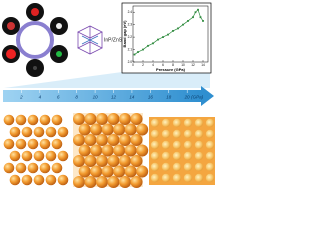 Image resolution: width=320 pixels, height=240 pixels. Describe the element at coordinates (171, 69) in the screenshot. I see `x-axis-label: Pressure (GPa)` at that location.